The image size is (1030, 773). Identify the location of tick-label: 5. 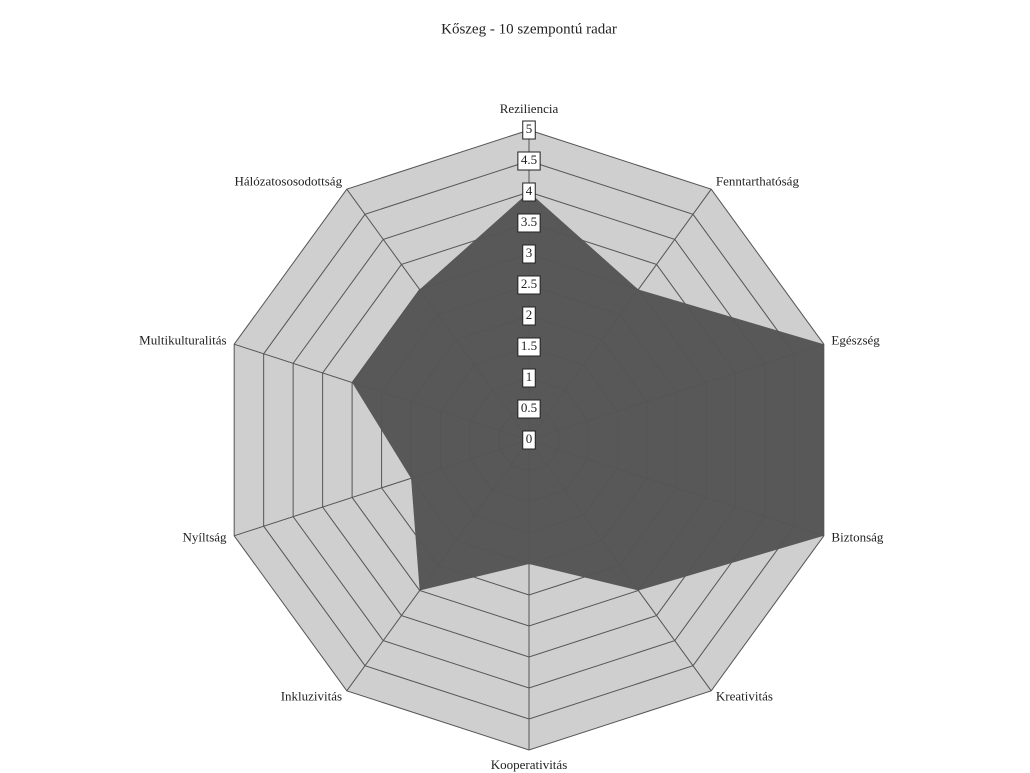
(529, 128).